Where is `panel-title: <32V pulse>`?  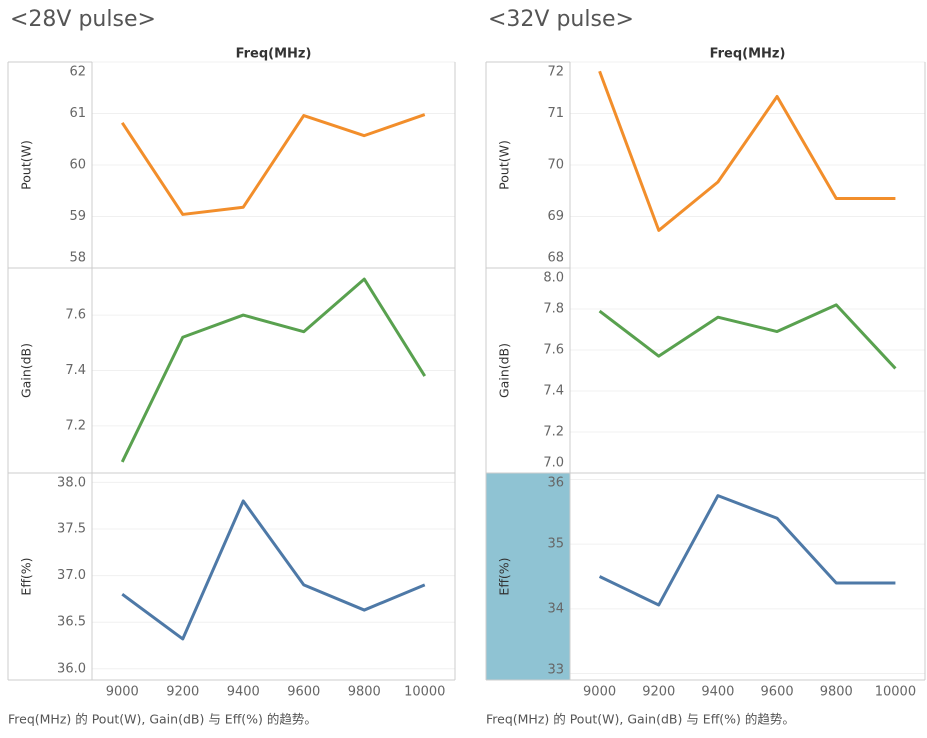 panel-title: <32V pulse> is located at coordinates (561, 19).